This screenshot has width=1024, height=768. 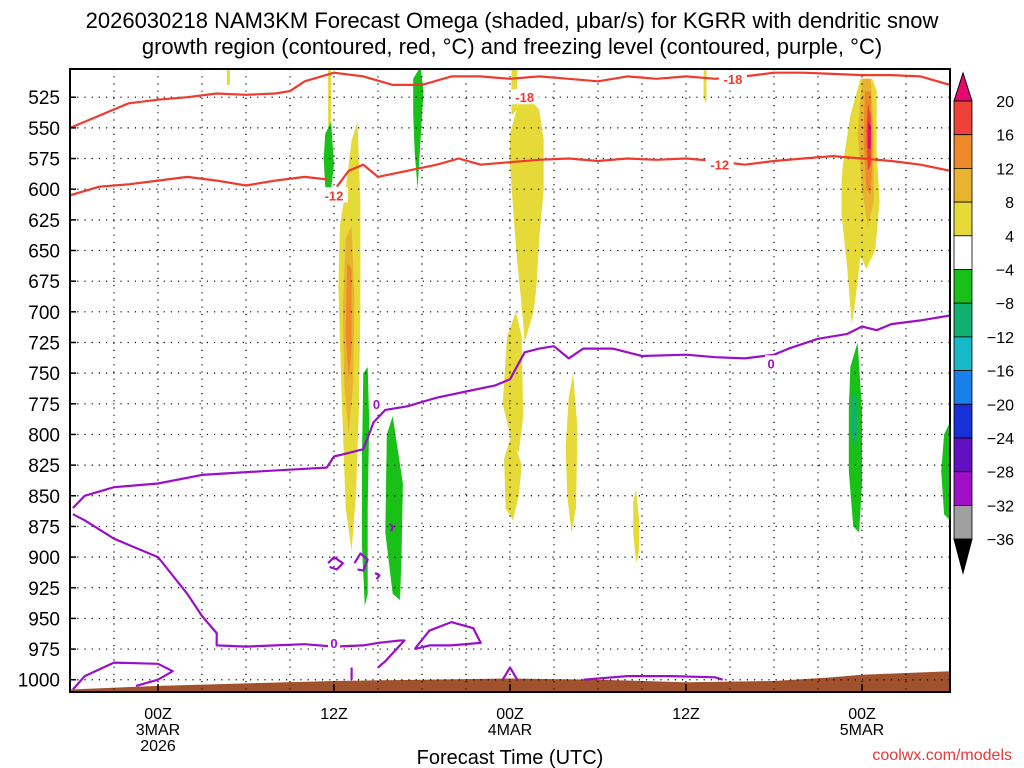 What do you see at coordinates (983, 323) in the screenshot?
I see `colorbar: 20 16 12 8 4 −4 −8 −12 −16 −20 −24 −28 −32 −36` at bounding box center [983, 323].